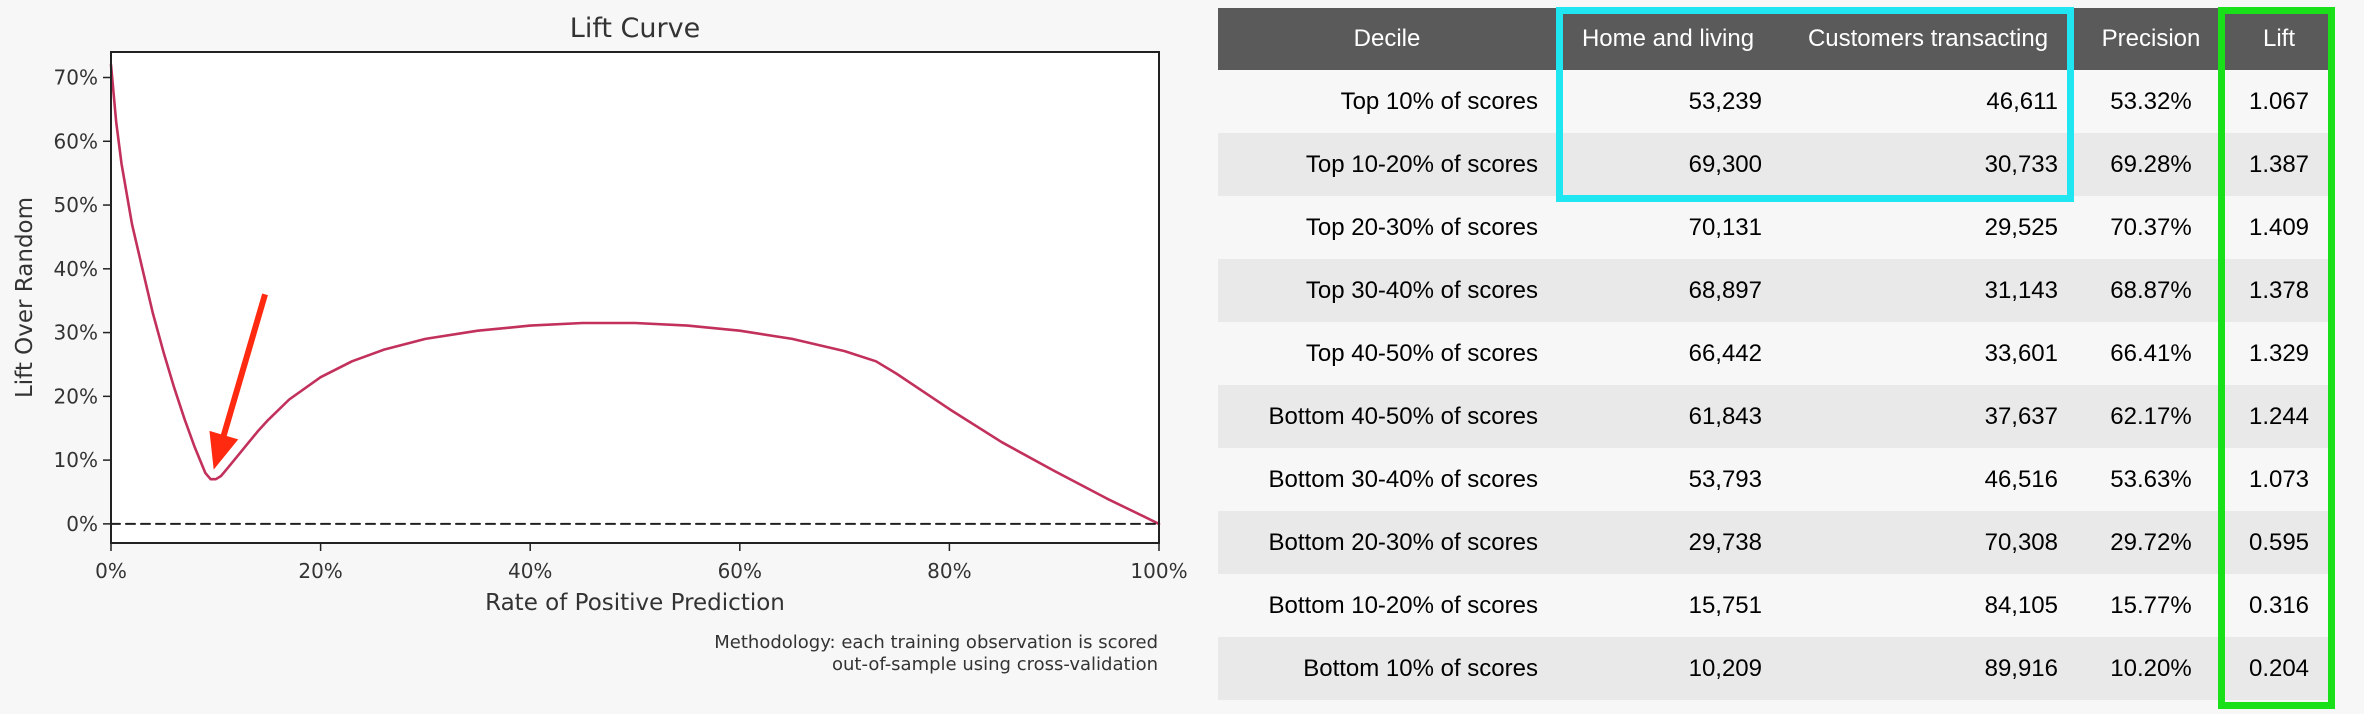 This screenshot has height=714, width=2364. What do you see at coordinates (320, 571) in the screenshot?
I see `x-tick-label: 20%` at bounding box center [320, 571].